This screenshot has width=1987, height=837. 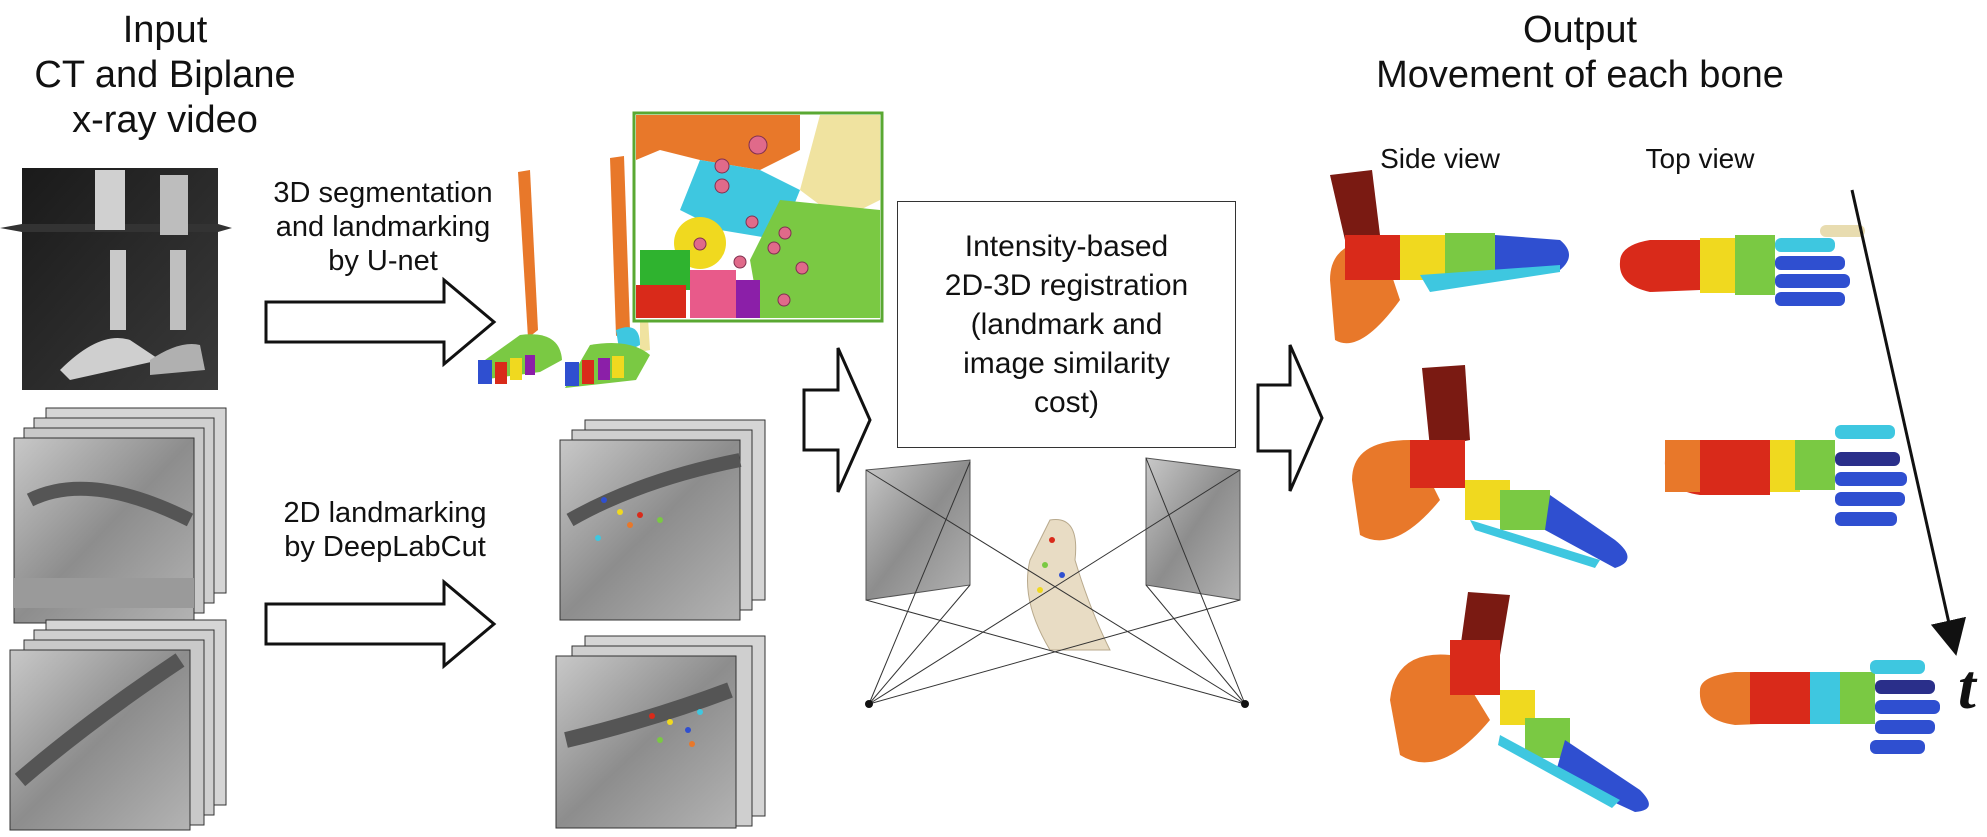 What do you see at coordinates (385, 530) in the screenshot?
I see `landmarking2d-label: 2D landmarking by DeepLabCut` at bounding box center [385, 530].